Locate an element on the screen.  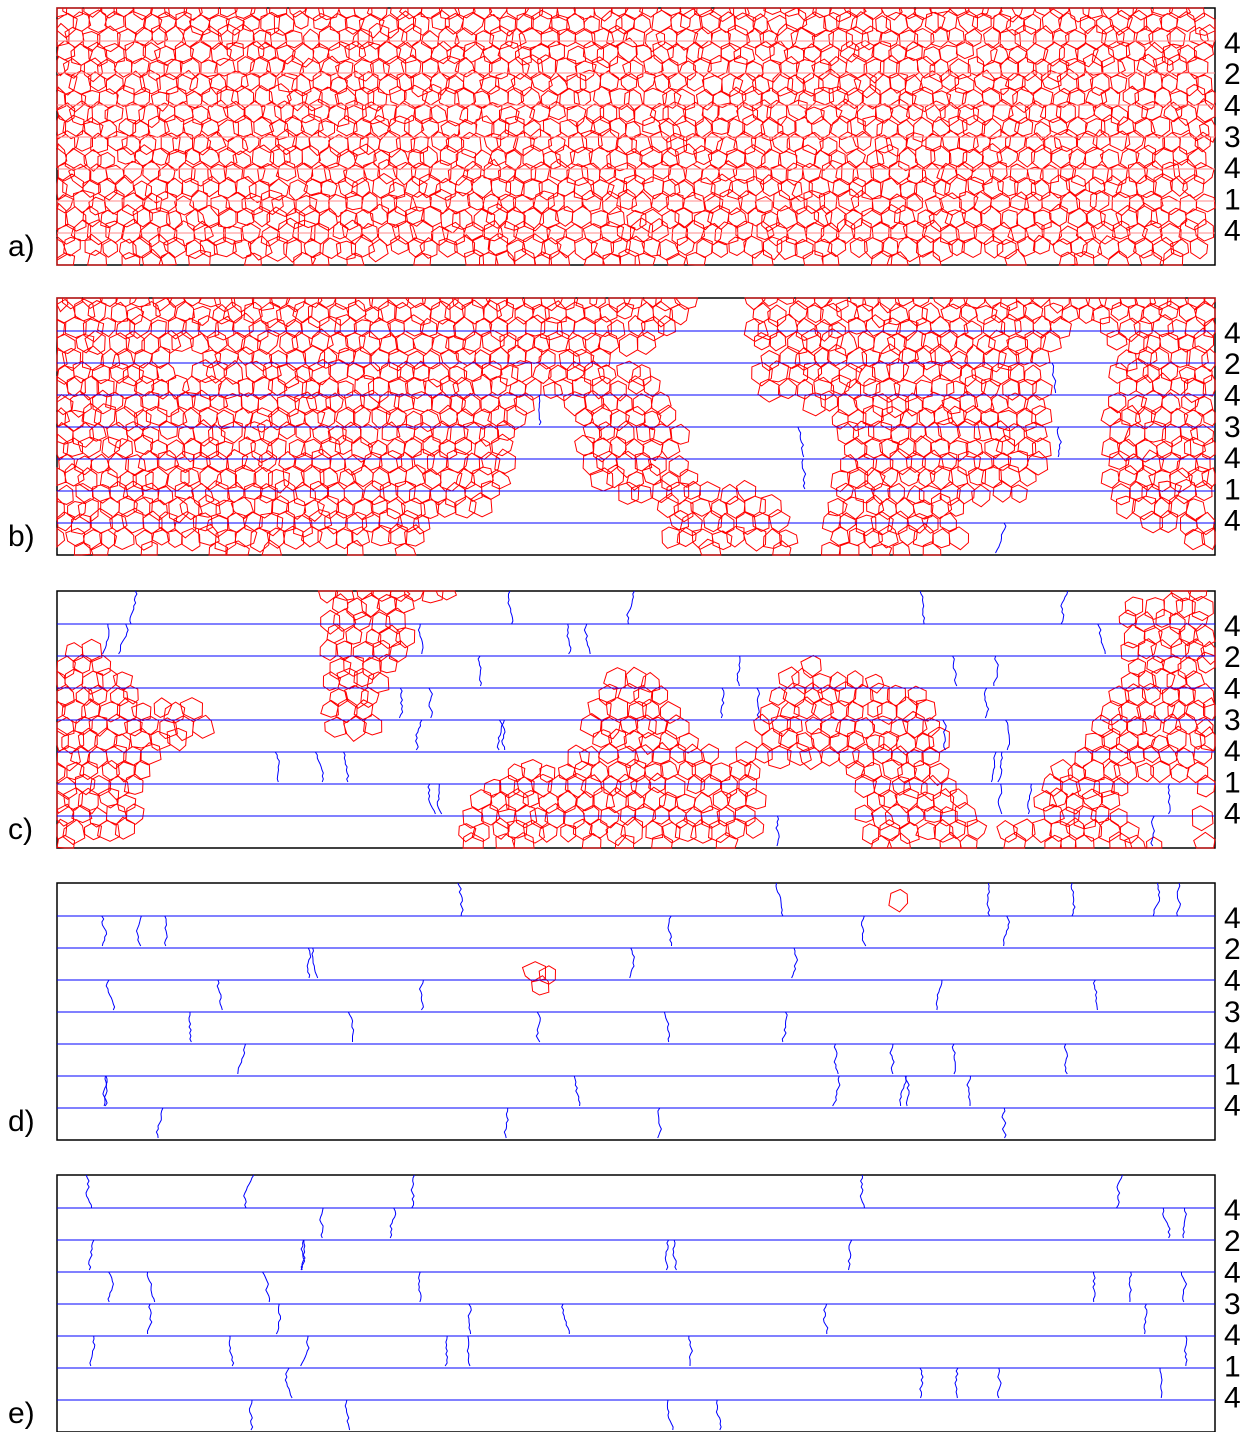
panel-label: e) is located at coordinates (21, 1413).